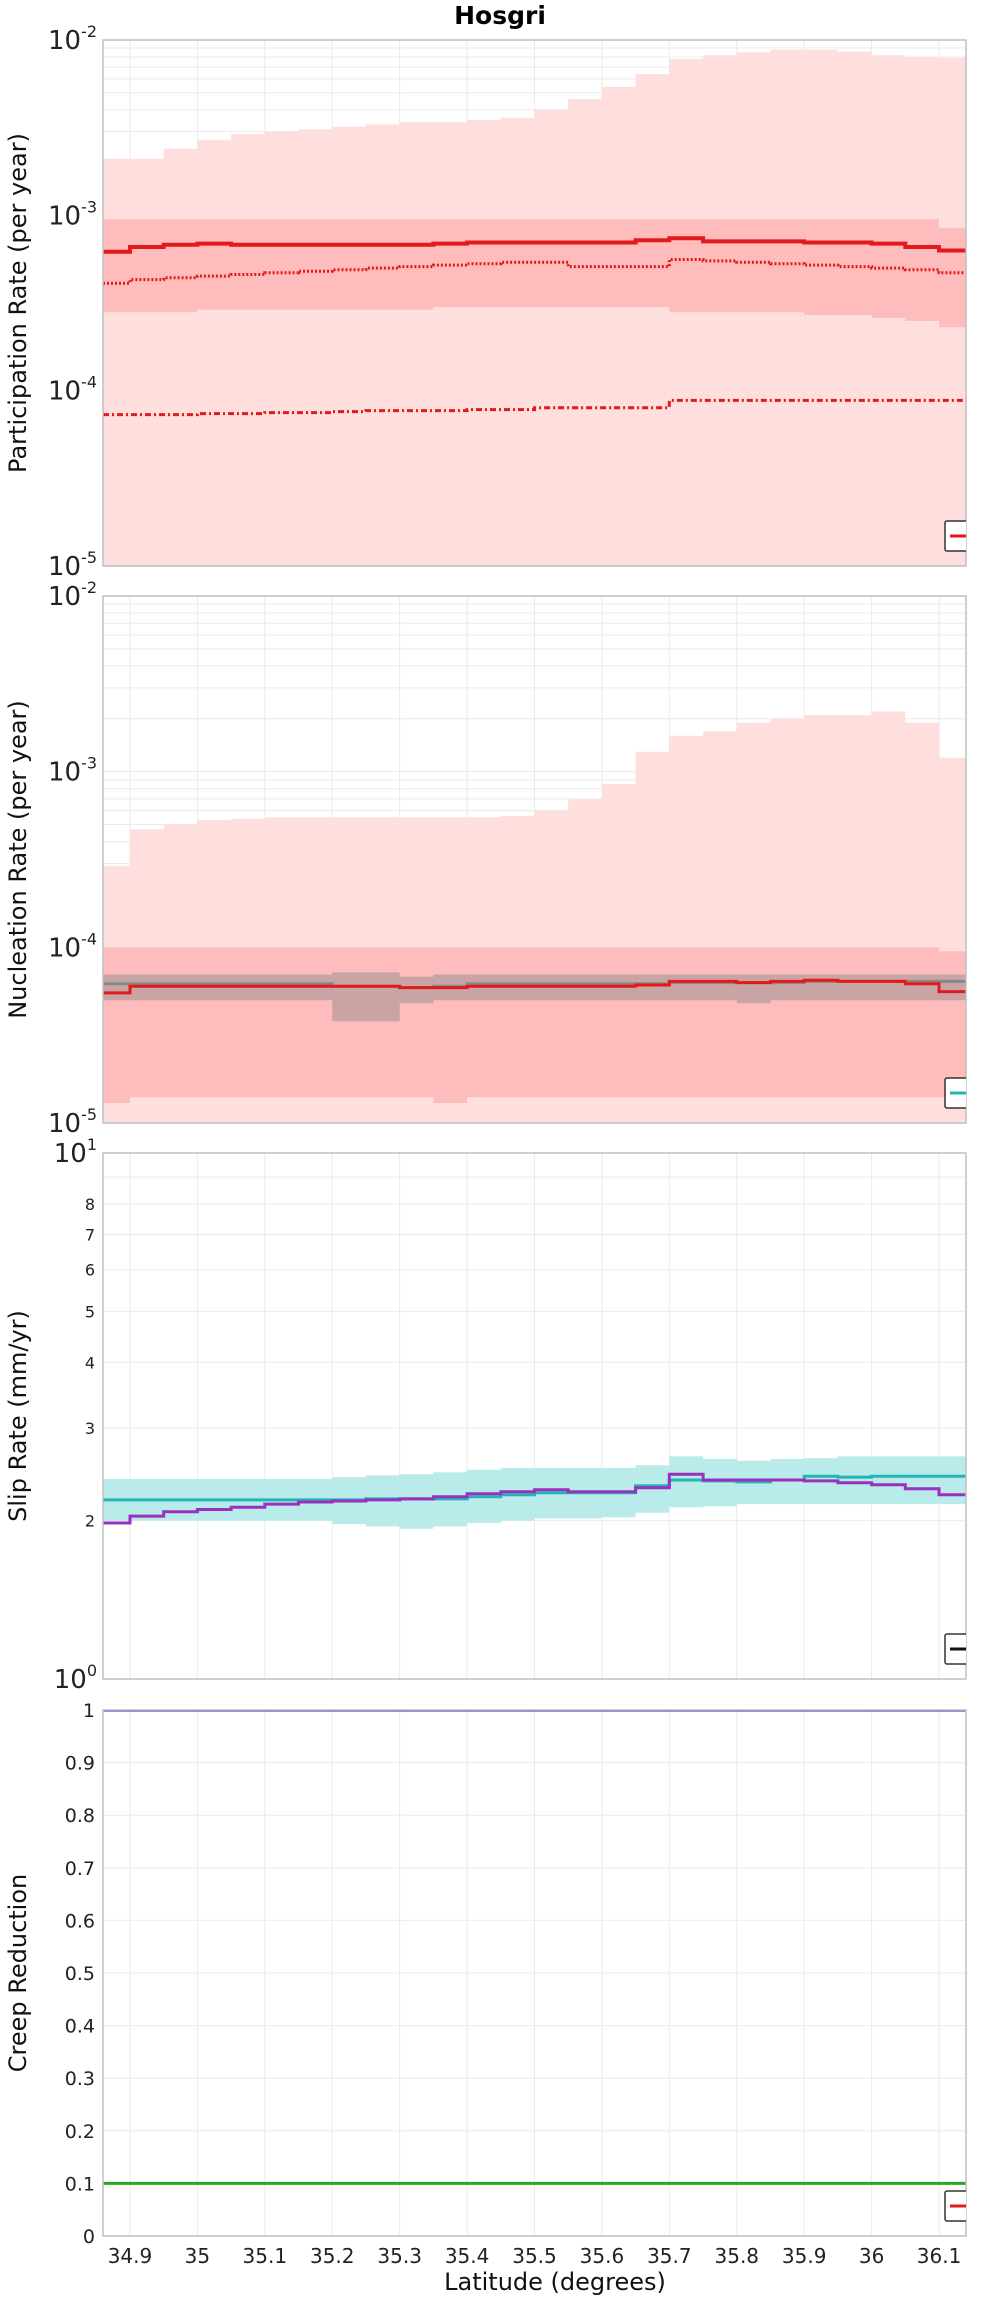  Describe the element at coordinates (89, 2237) in the screenshot. I see `y-tick-label: 0` at that location.